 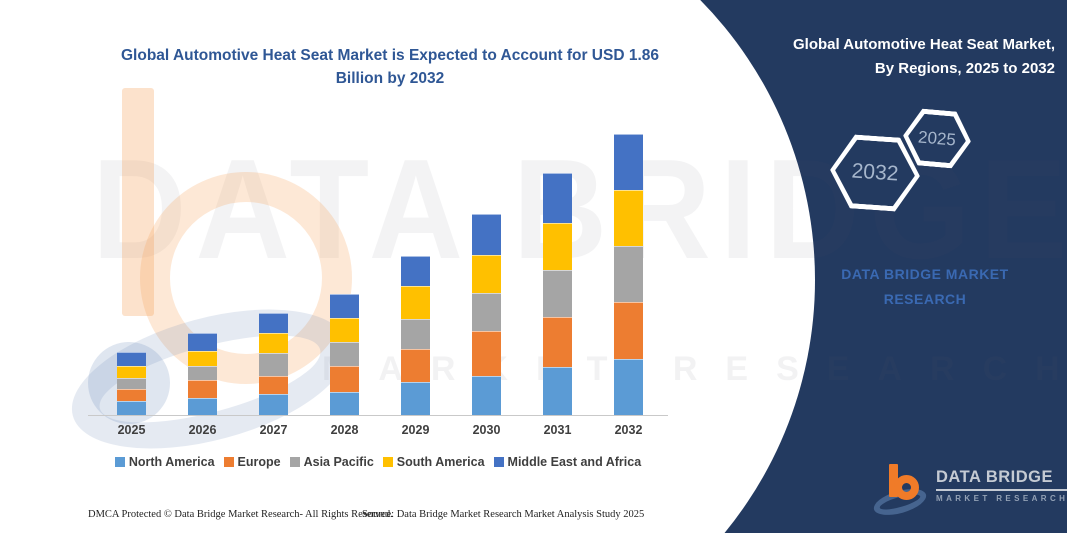 I want to click on hexagon-badge-2032: 2032, so click(x=875, y=173).